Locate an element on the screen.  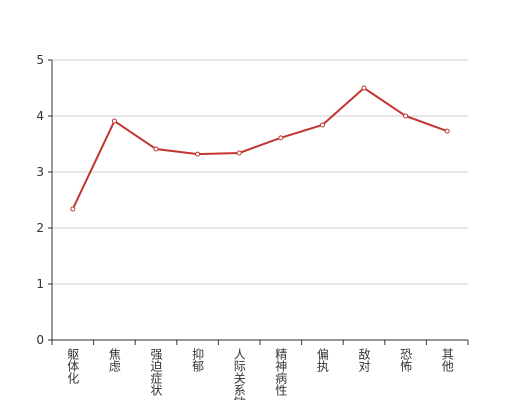
x-tick-label: 焦虑 is located at coordinates (114, 360).